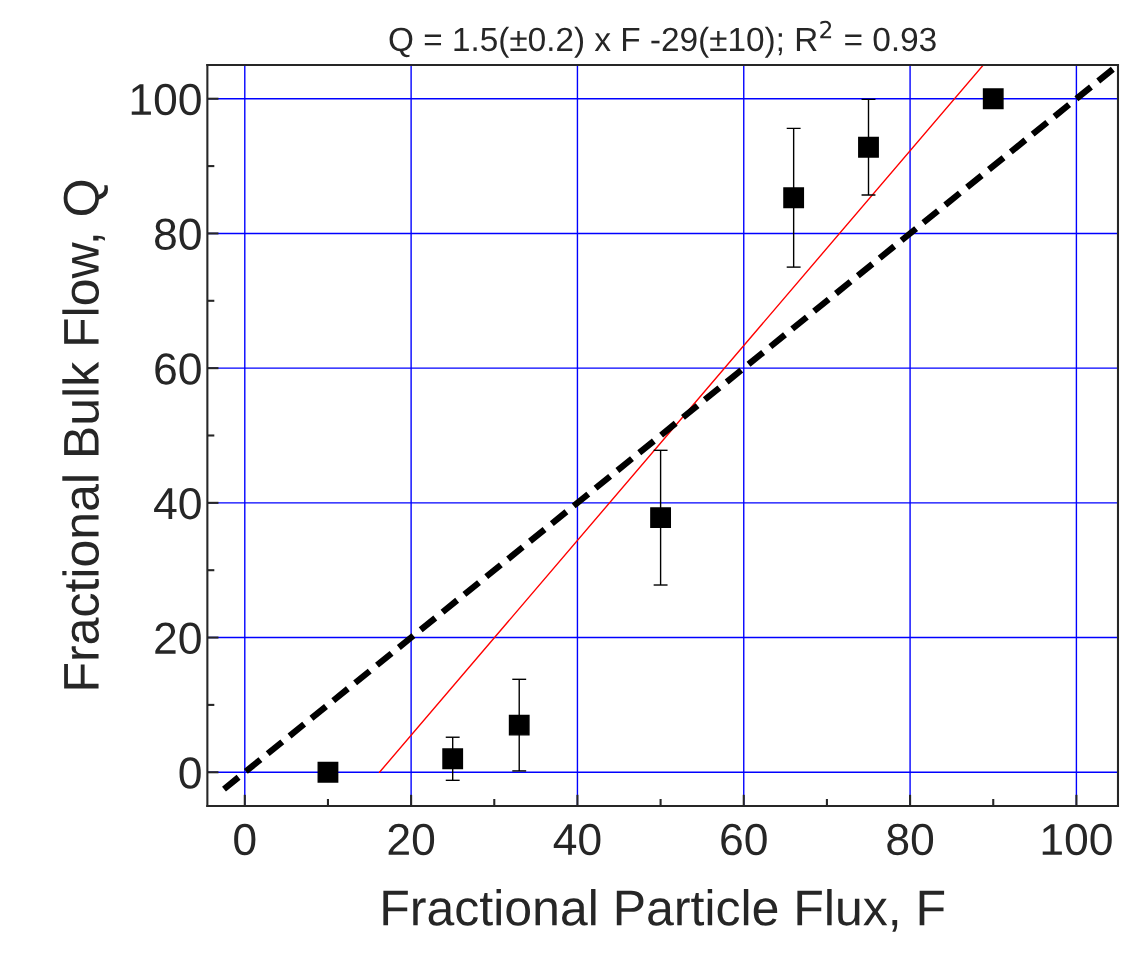  What do you see at coordinates (910, 839) in the screenshot?
I see `x-tick-label: 80` at bounding box center [910, 839].